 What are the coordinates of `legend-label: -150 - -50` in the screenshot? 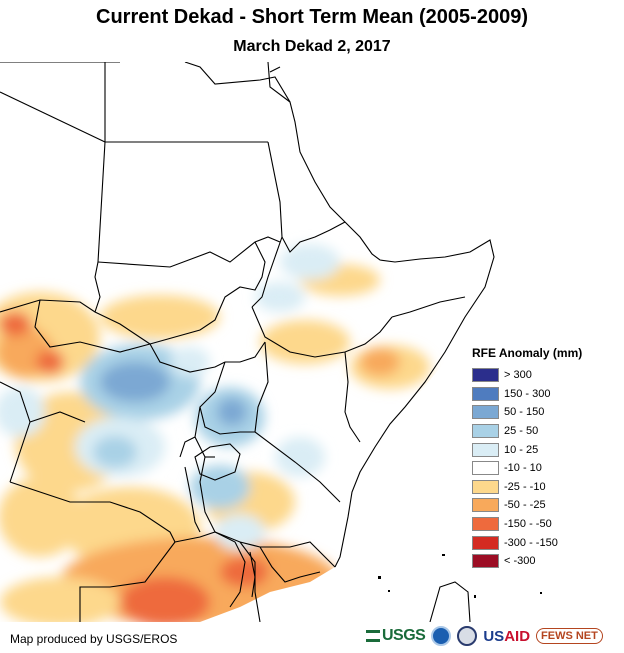 It's located at (528, 524).